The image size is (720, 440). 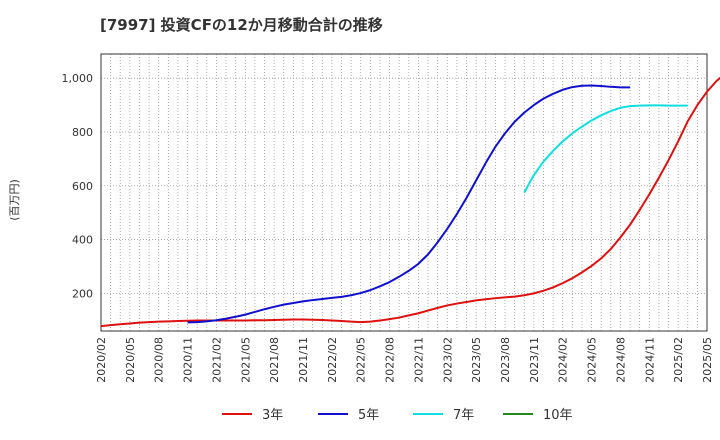 What do you see at coordinates (272, 415) in the screenshot?
I see `legend-label-0: 3年` at bounding box center [272, 415].